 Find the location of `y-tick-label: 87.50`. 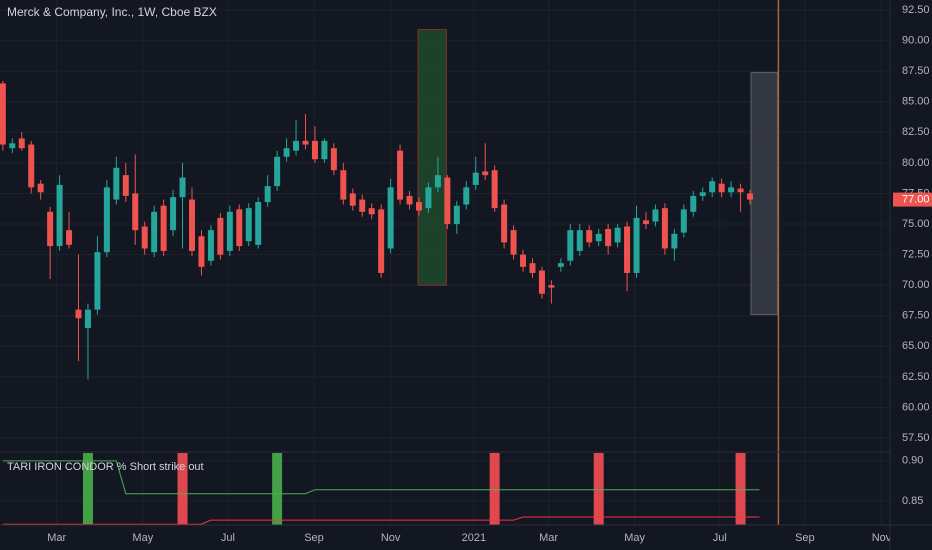

y-tick-label: 87.50 is located at coordinates (916, 71).